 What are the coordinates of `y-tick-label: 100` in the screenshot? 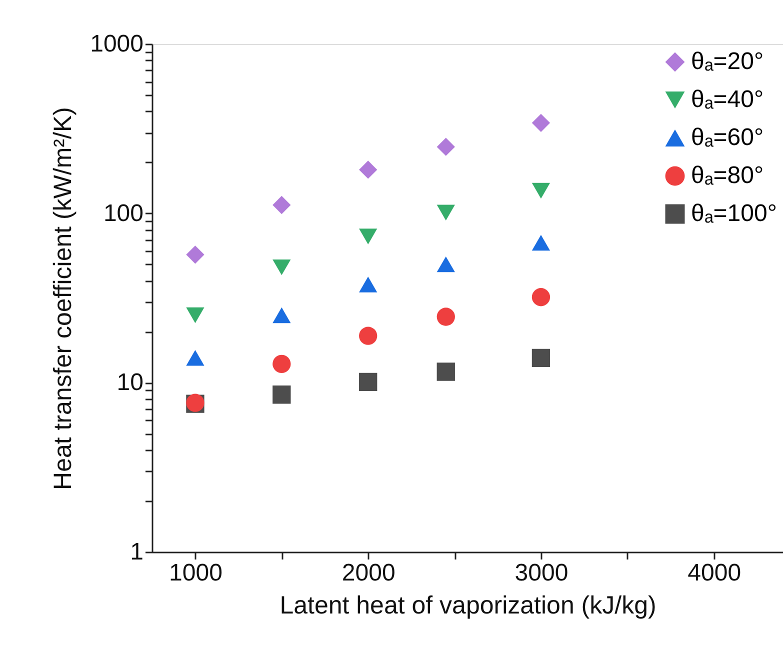 It's located at (123, 213).